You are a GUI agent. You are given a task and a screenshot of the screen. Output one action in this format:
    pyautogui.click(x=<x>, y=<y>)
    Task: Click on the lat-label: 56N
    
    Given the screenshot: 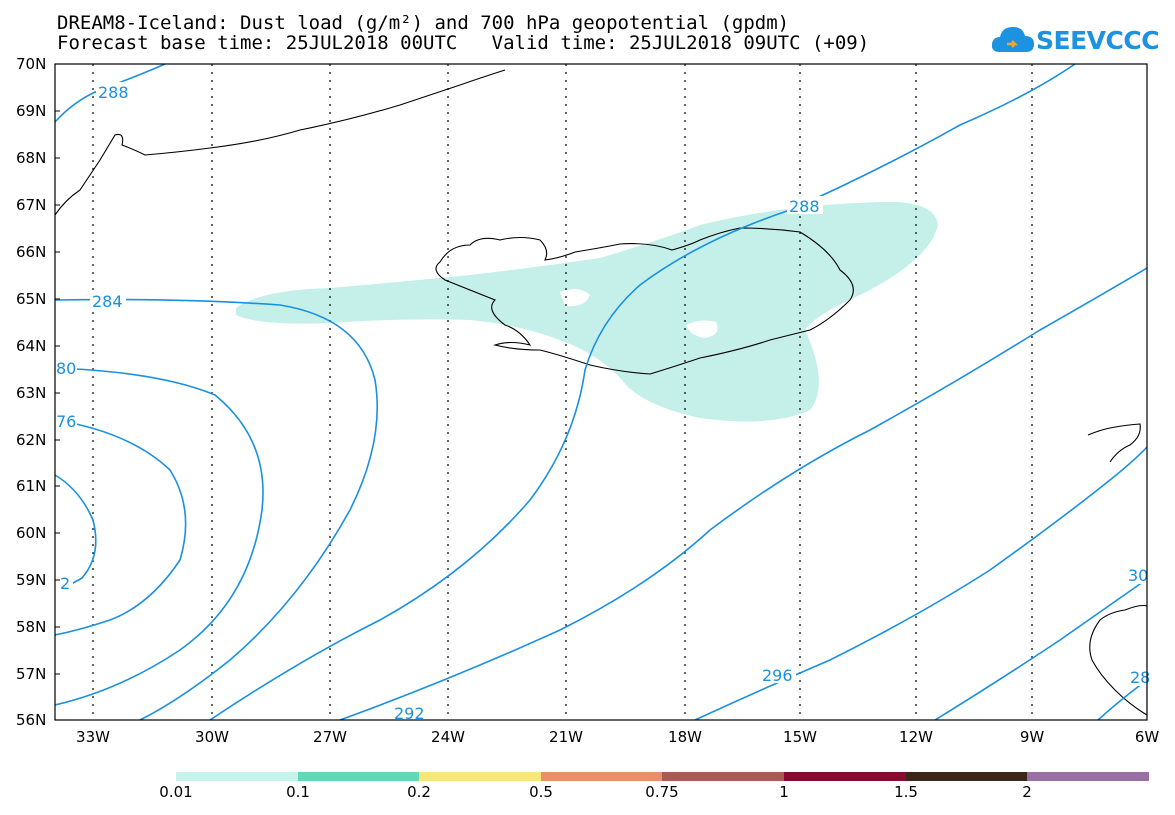 What is the action you would take?
    pyautogui.click(x=31, y=720)
    